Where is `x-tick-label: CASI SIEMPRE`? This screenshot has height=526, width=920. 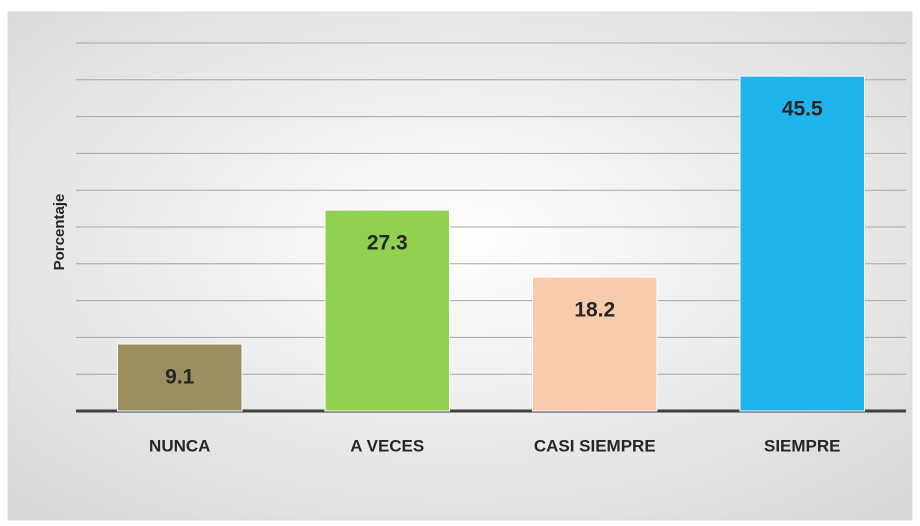 x-tick-label: CASI SIEMPRE is located at coordinates (595, 445).